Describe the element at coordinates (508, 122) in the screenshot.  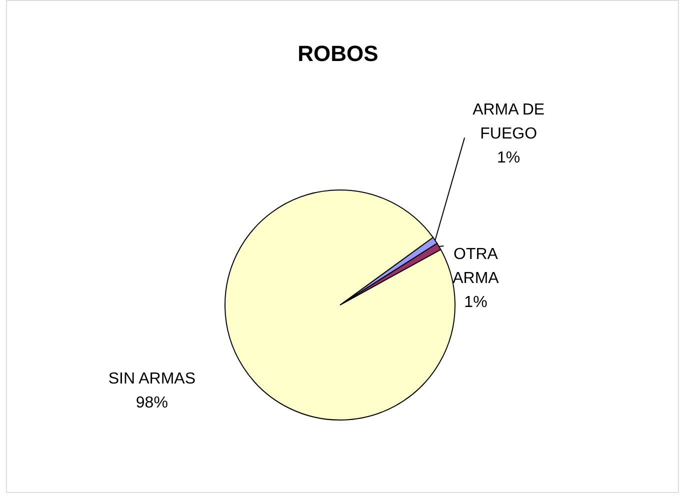
I see `slice-label: ARMA DE FUEGO` at that location.